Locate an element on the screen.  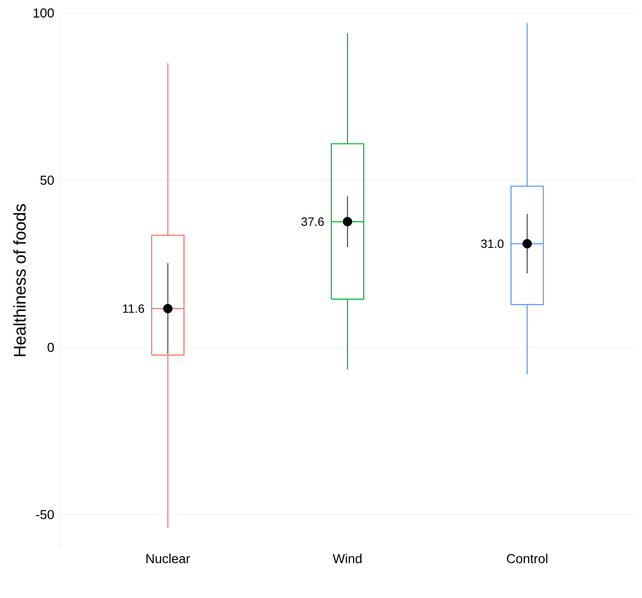
y-axis-title: Healthiness of foods is located at coordinates (19, 280).